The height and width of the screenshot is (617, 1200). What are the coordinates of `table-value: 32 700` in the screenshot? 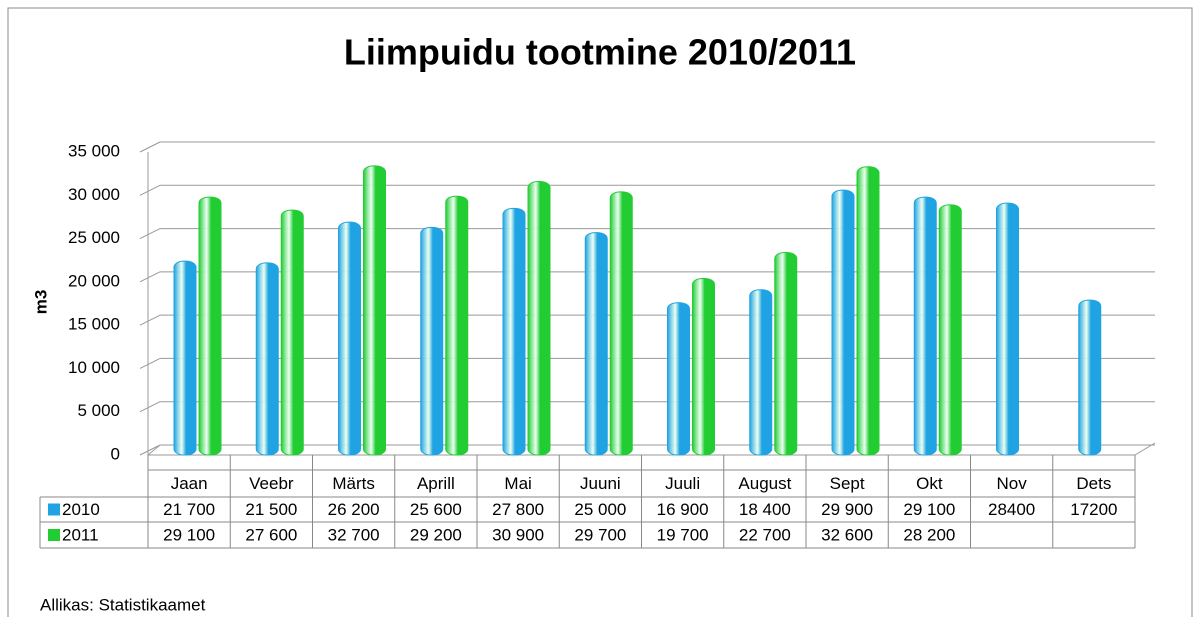 It's located at (354, 534).